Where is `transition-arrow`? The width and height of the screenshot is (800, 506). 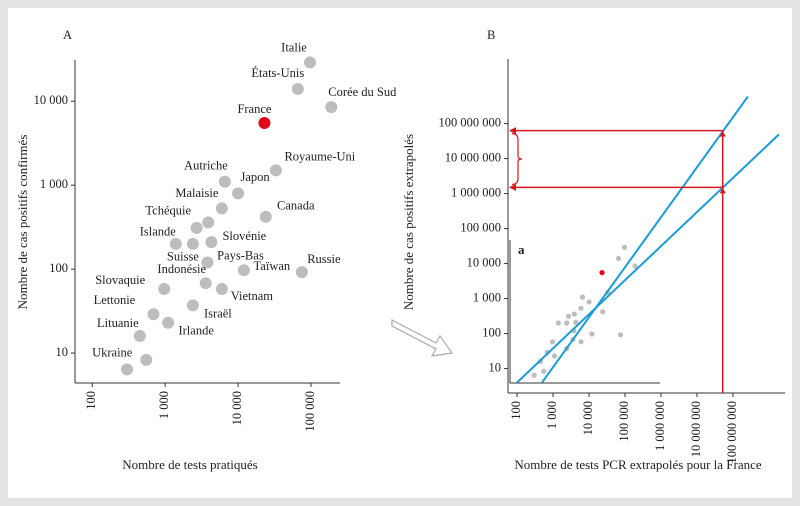
transition-arrow is located at coordinates (422, 338).